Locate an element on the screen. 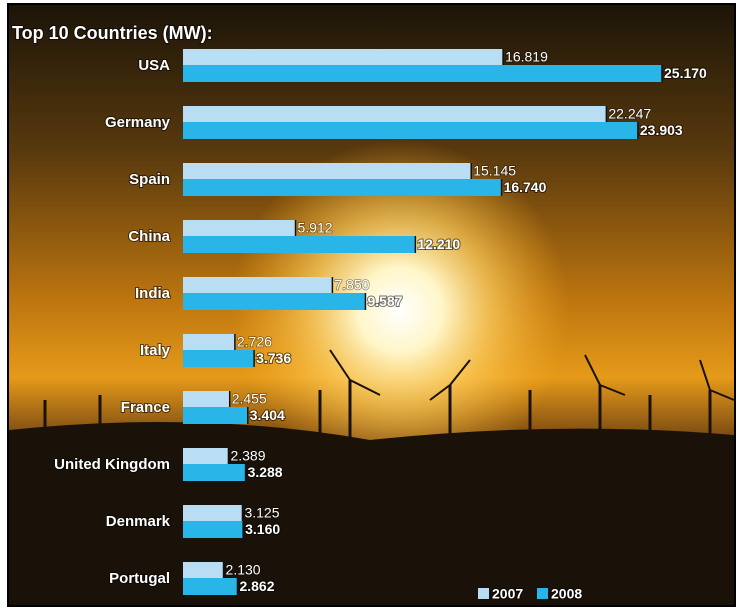  value-label: 3.288 is located at coordinates (265, 472).